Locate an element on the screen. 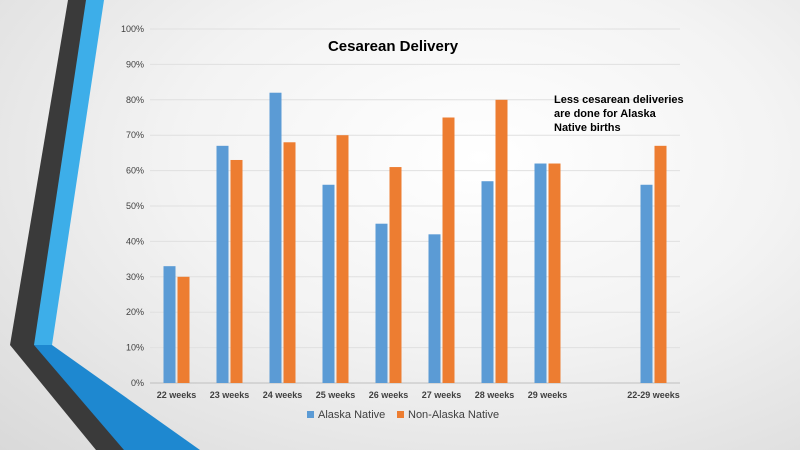 Image resolution: width=800 pixels, height=450 pixels. x-category-label: 26 weeks is located at coordinates (389, 395).